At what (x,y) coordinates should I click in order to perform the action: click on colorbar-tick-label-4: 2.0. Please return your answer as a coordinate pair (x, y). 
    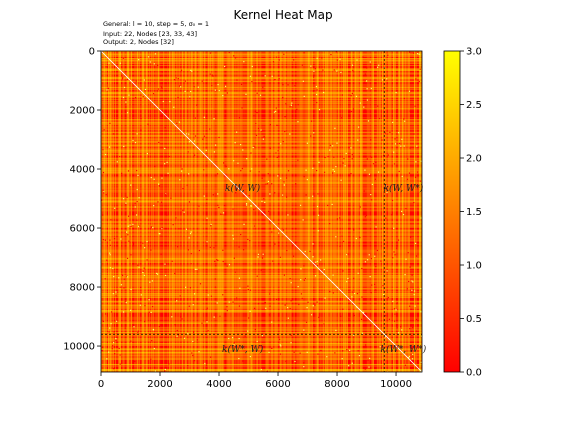
    Looking at the image, I should click on (474, 159).